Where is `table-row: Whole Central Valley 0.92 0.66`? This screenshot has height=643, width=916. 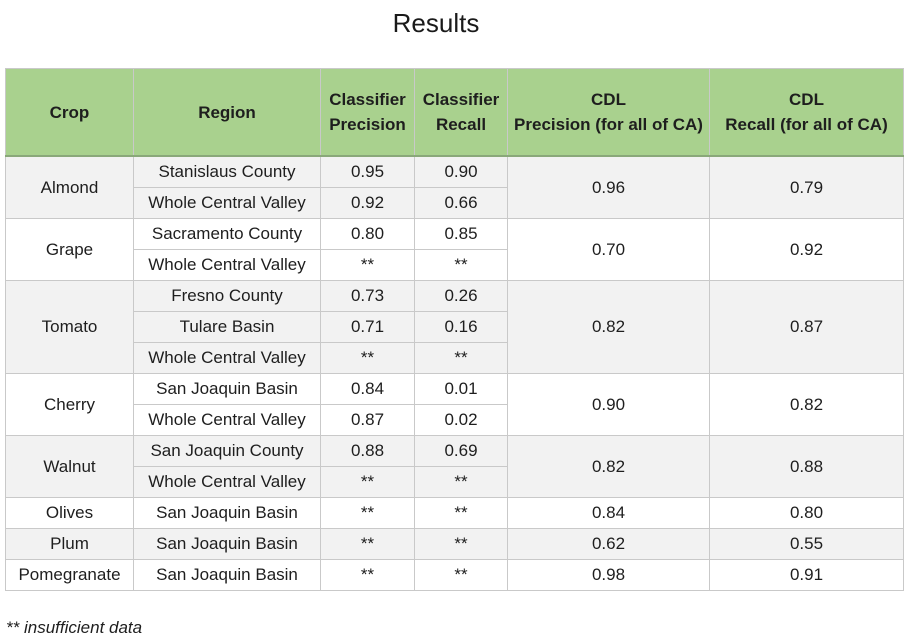 table-row: Whole Central Valley 0.92 0.66 is located at coordinates (455, 203).